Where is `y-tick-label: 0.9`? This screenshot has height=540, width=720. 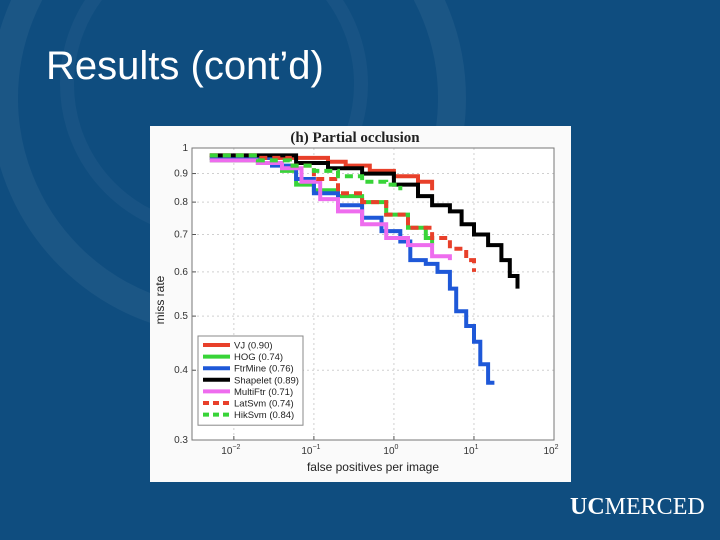
y-tick-label: 0.9 is located at coordinates (181, 174).